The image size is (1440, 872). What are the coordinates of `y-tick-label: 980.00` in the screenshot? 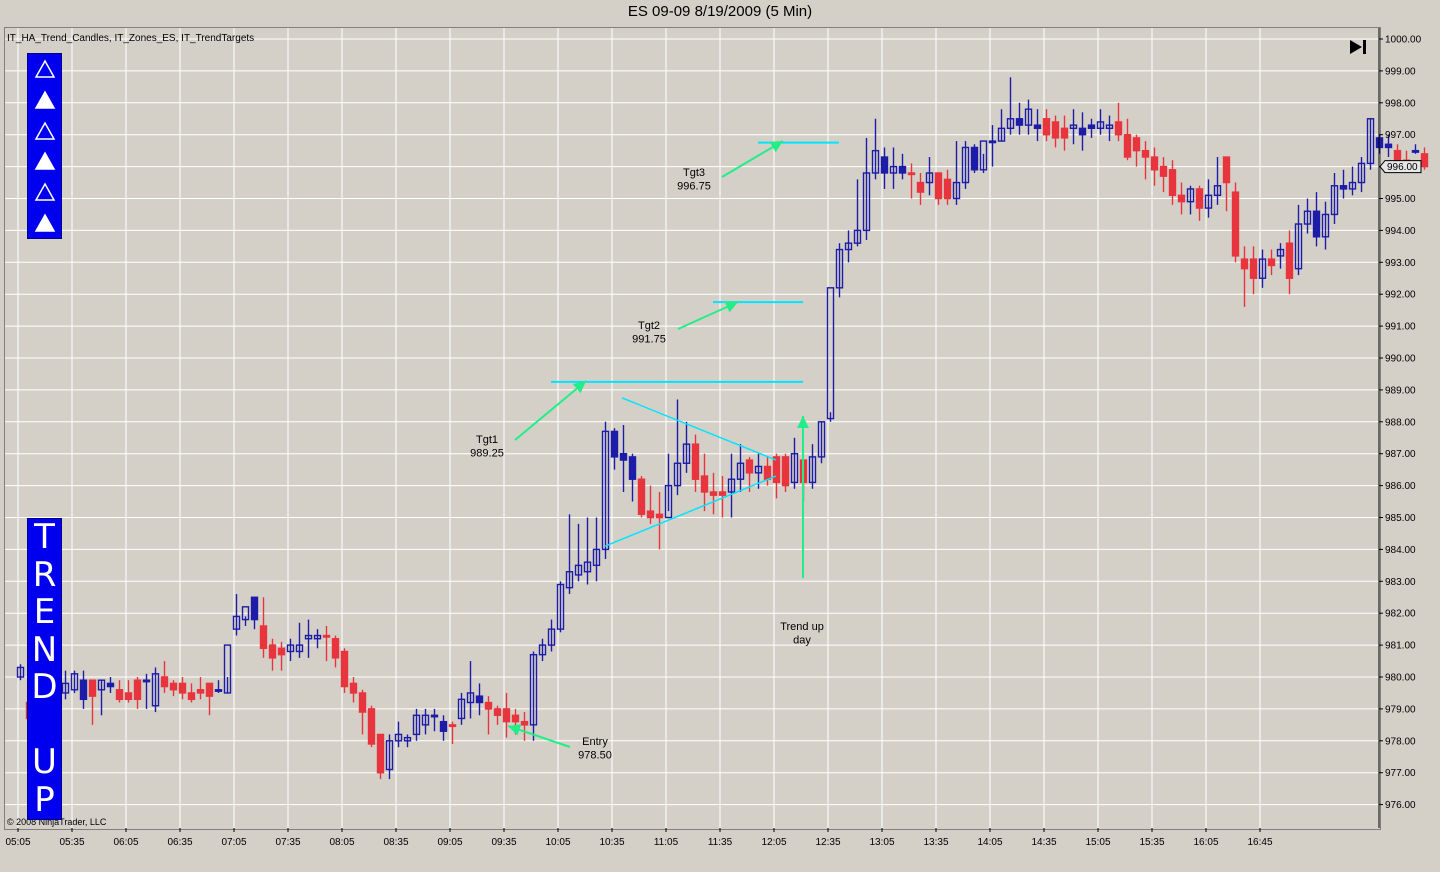 It's located at (1400, 678).